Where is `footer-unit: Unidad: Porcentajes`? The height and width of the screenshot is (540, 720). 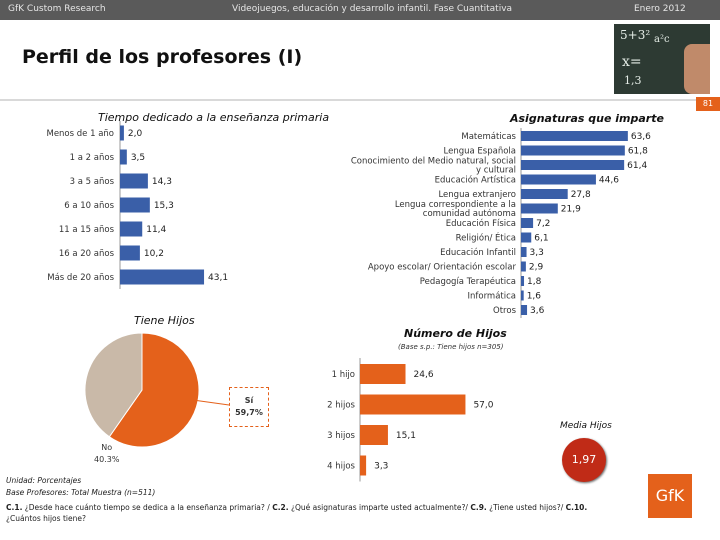
footer-unit: Unidad: Porcentajes is located at coordinates (44, 480).